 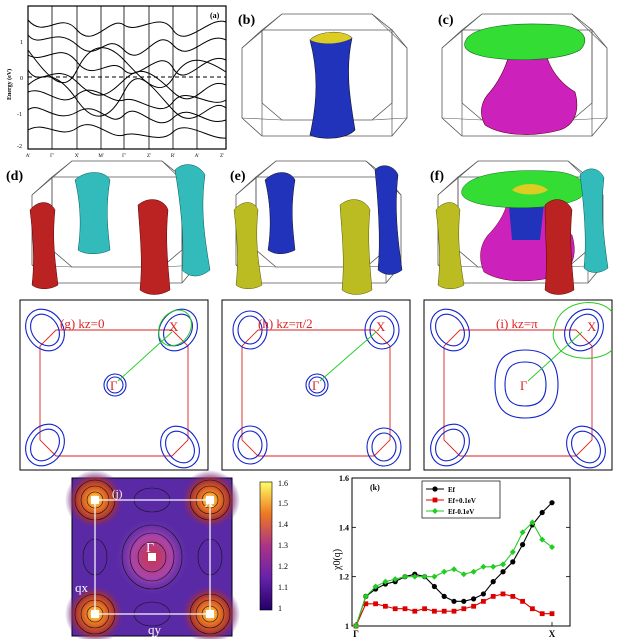 I want to click on panel-c-label: (c), so click(x=446, y=20).